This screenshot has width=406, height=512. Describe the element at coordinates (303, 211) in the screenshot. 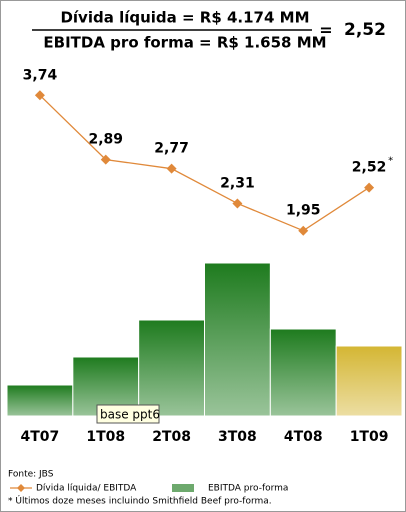

I see `data-label: 1,95` at that location.